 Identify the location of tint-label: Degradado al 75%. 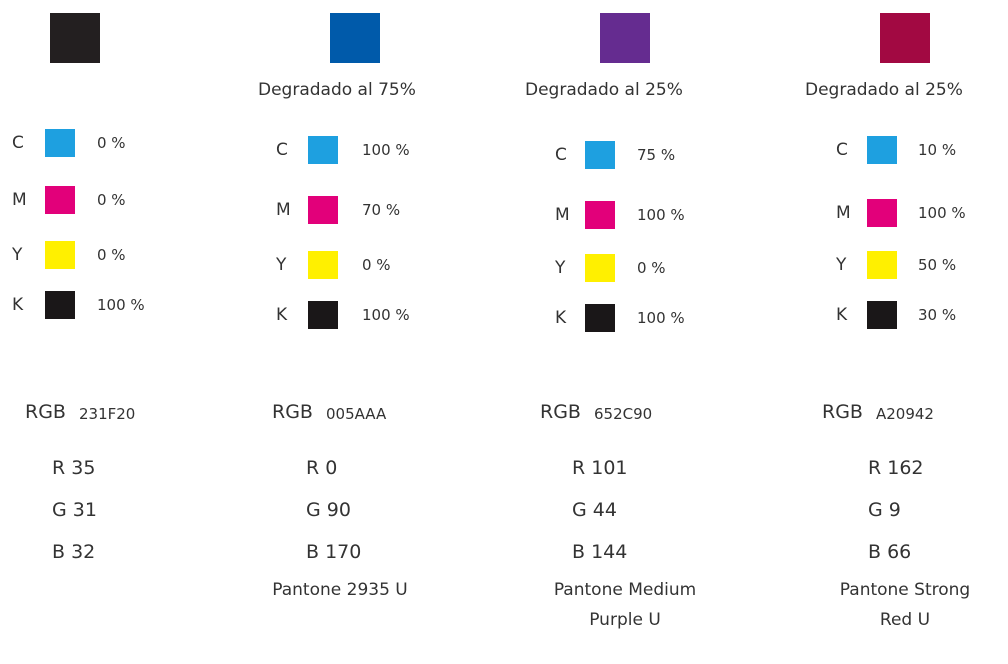
(337, 90).